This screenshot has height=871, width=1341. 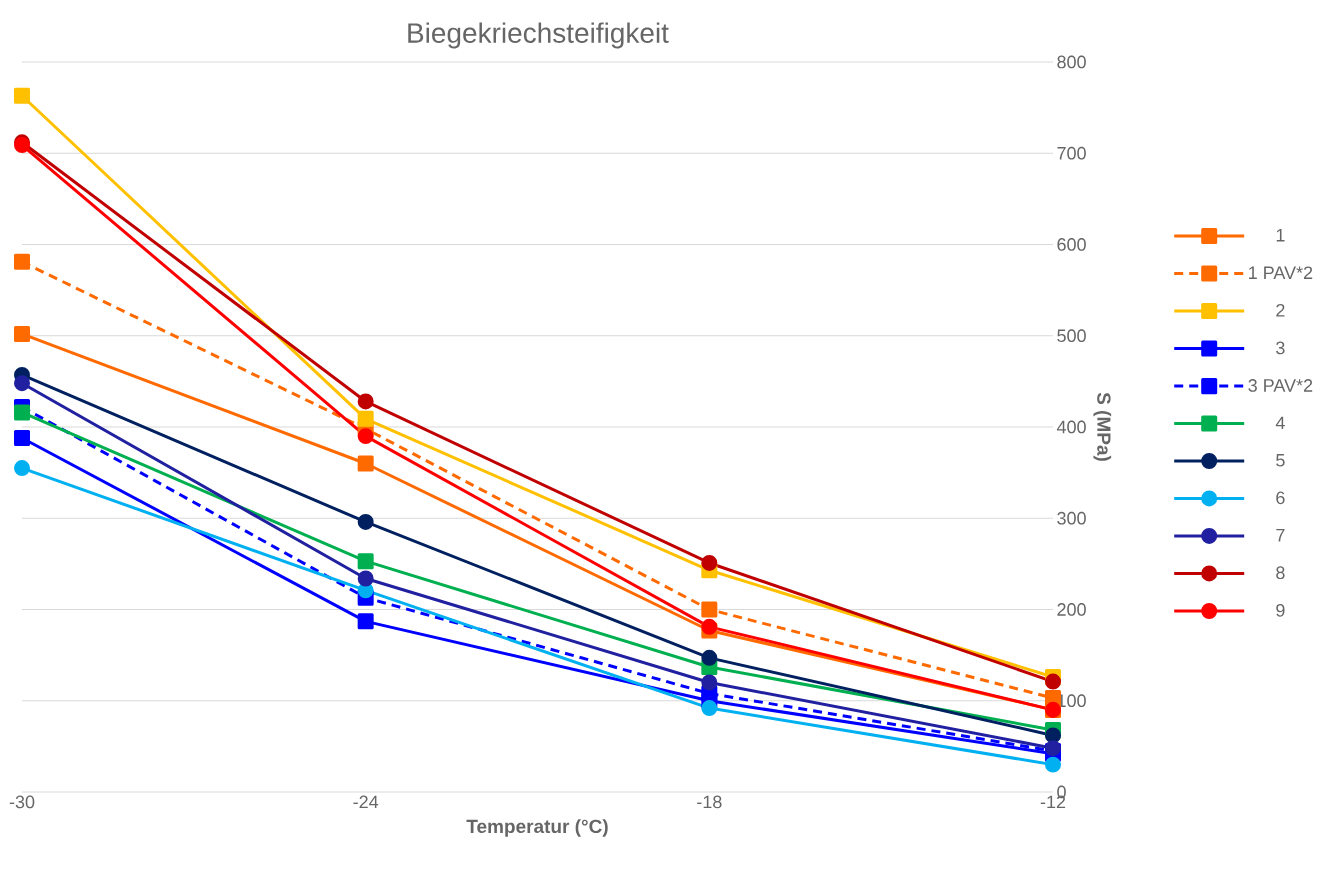 I want to click on legend-label: 1, so click(x=1280, y=235).